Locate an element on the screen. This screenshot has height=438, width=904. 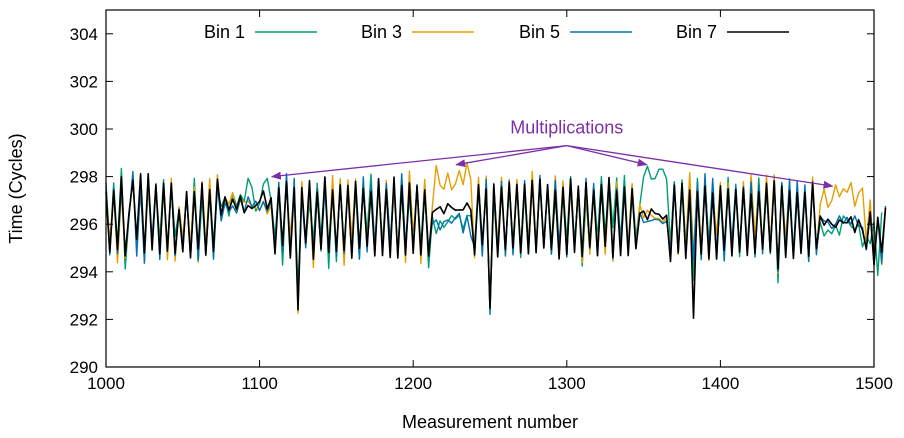
legend-label: Bin 5 is located at coordinates (539, 32).